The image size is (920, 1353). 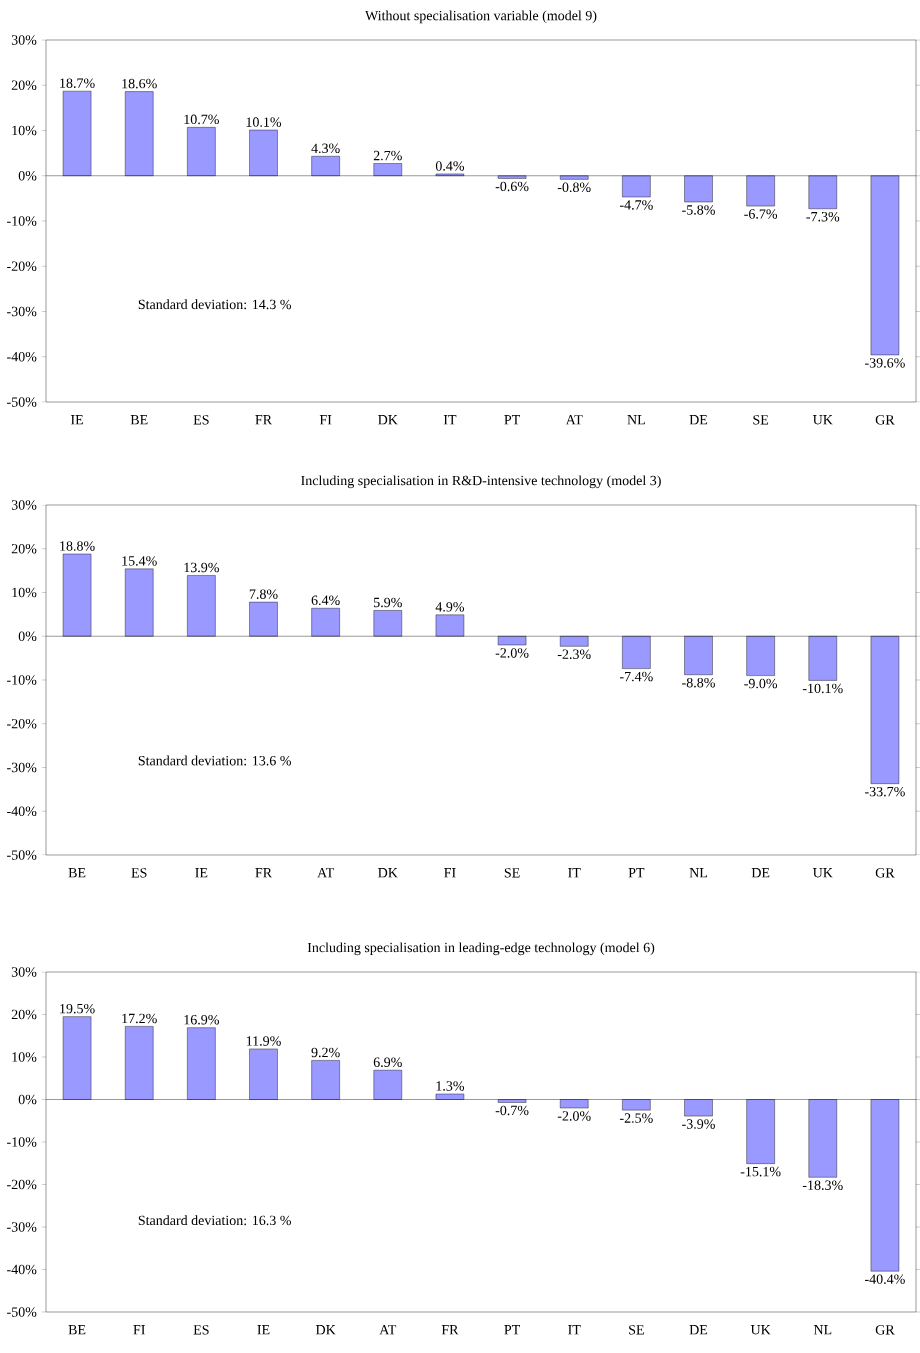 I want to click on data-label: -10.1%, so click(x=822, y=688).